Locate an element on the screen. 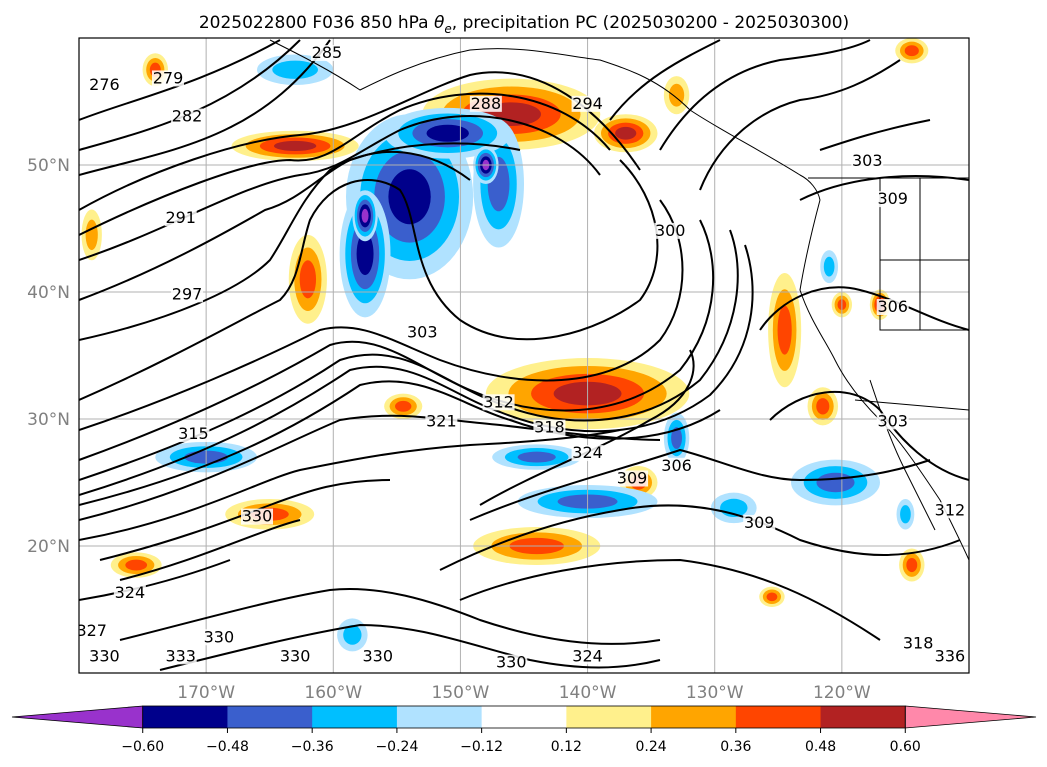  border-us-mexico is located at coordinates (911, 405).